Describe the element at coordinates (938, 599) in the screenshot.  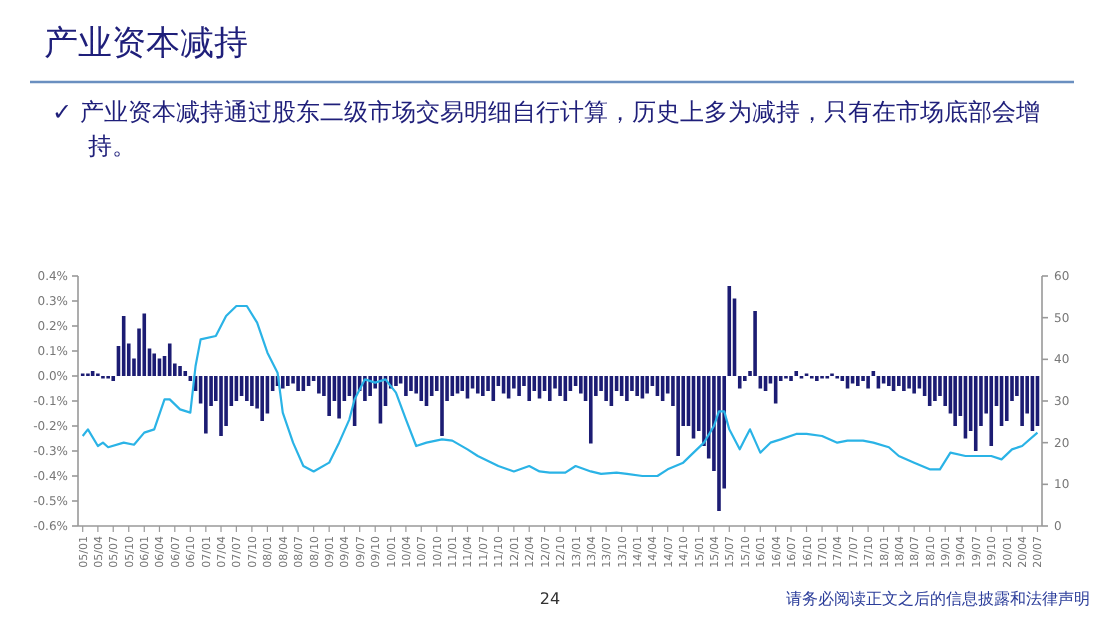
I see `text: 请务必阅读正文之后的信息披露和法律声明` at that location.